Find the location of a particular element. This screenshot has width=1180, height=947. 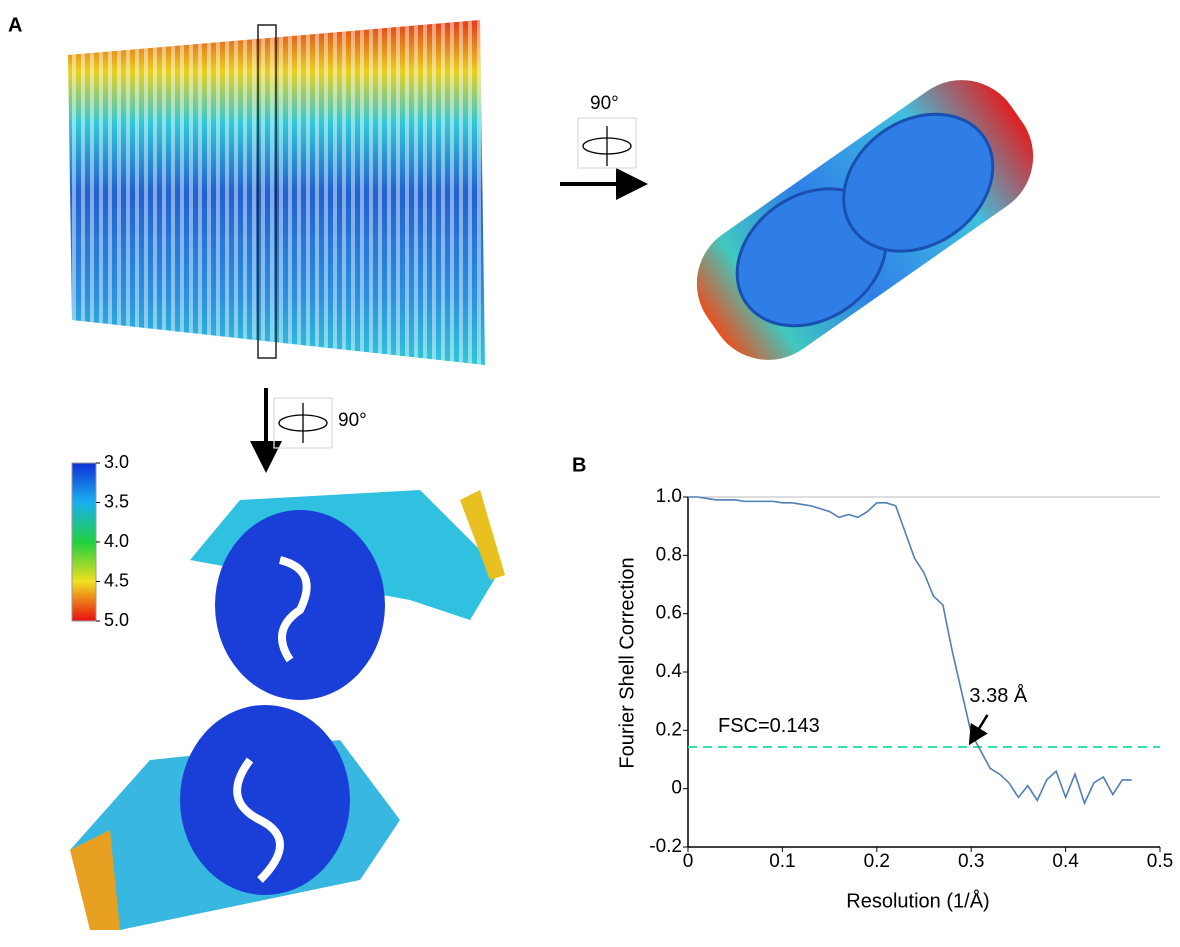

x-axis-label: Resolution (1/Å) is located at coordinates (917, 900).